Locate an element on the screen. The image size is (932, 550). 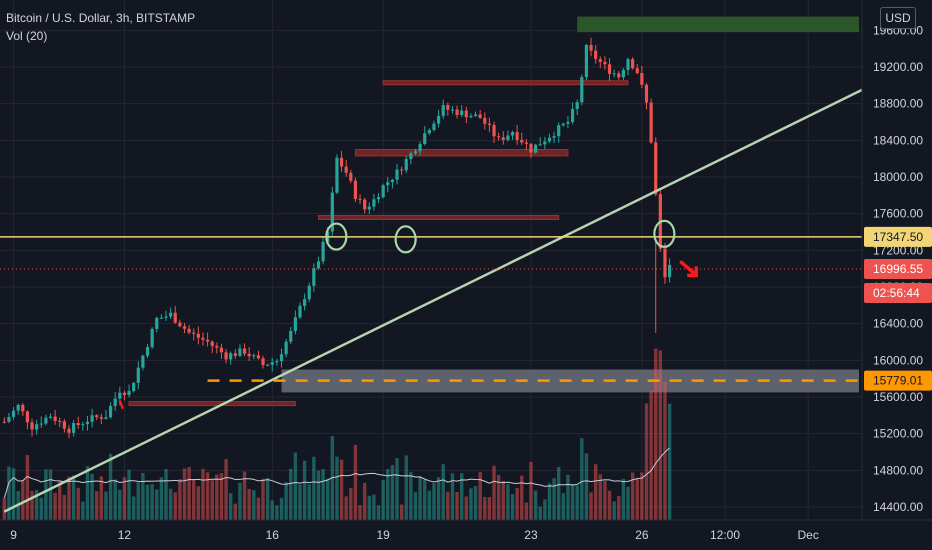
y-tick-label: 18400.00 is located at coordinates (898, 140).